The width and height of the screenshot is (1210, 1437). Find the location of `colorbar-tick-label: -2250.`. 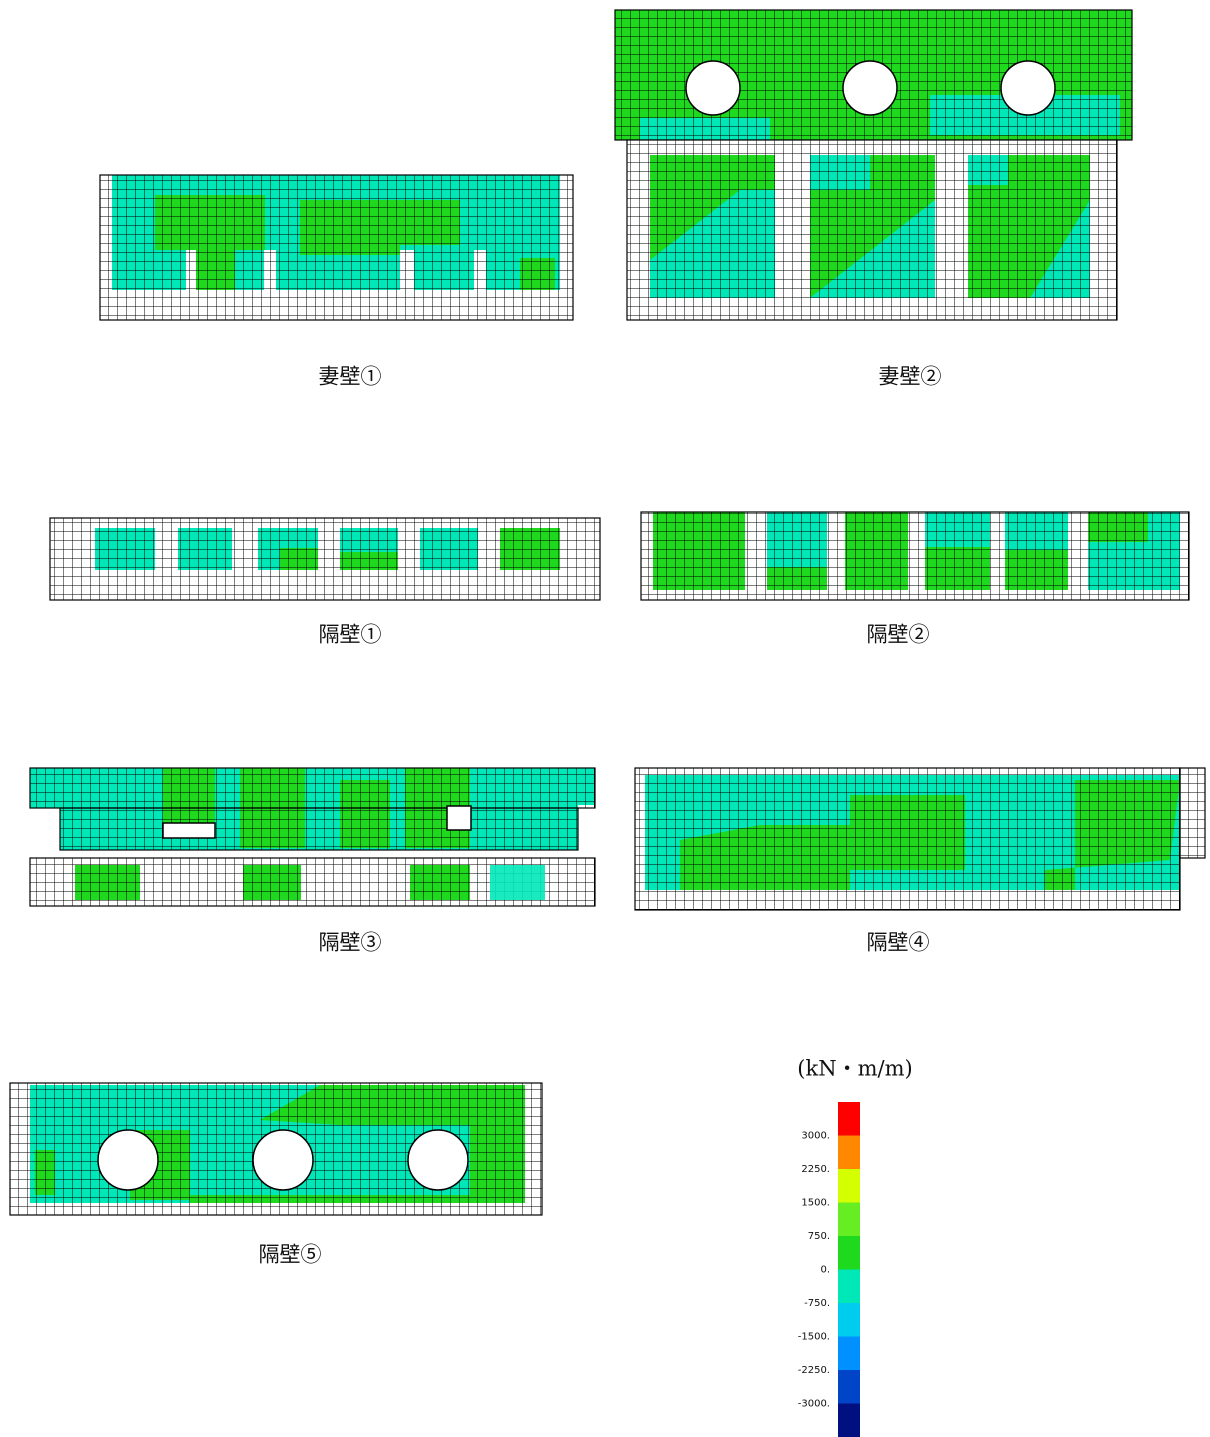

colorbar-tick-label: -2250. is located at coordinates (814, 1370).